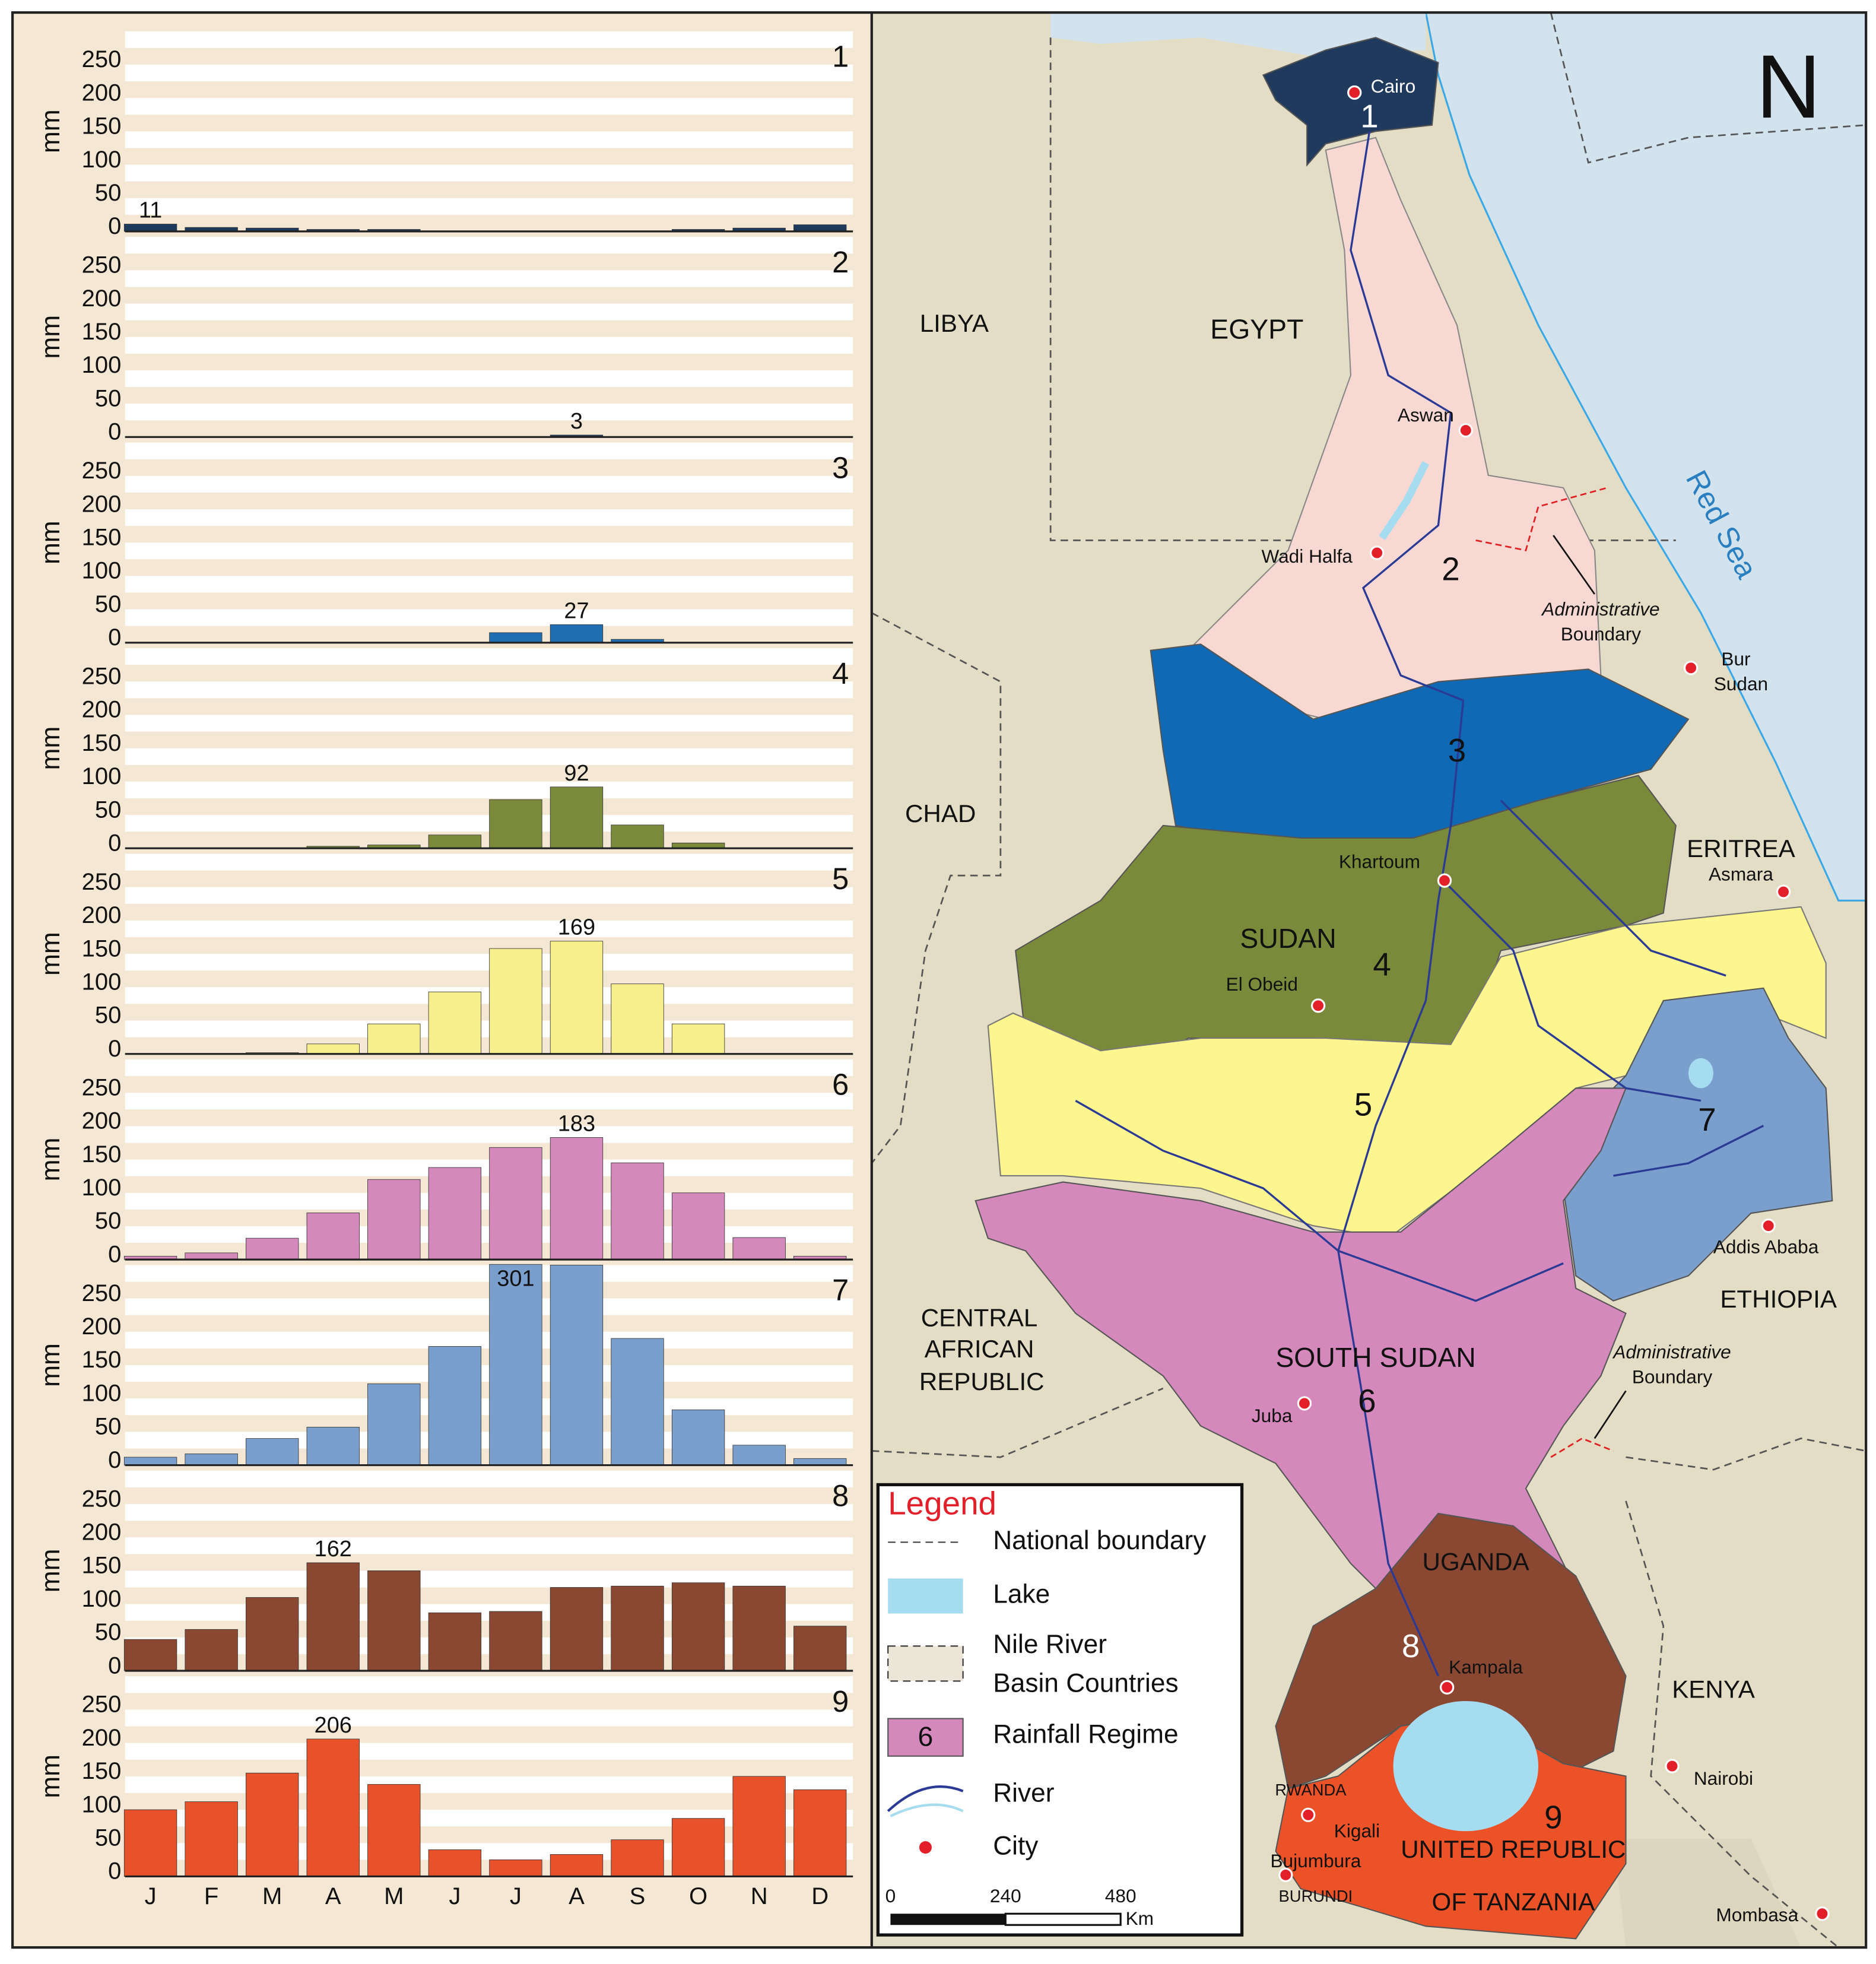 Image resolution: width=1876 pixels, height=1964 pixels. Describe the element at coordinates (698, 1896) in the screenshot. I see `x-tick-label: O` at that location.